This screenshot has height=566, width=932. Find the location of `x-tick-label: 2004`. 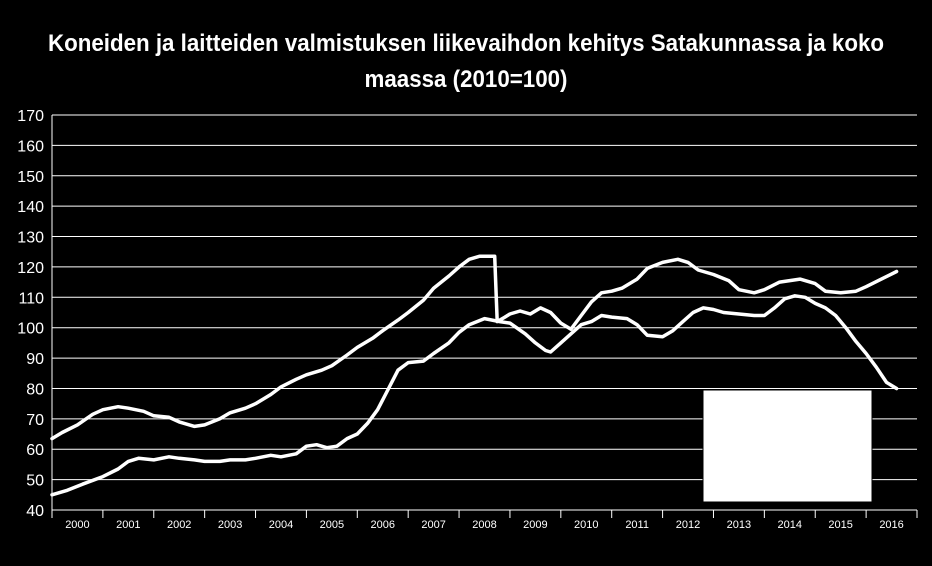

x-tick-label: 2004 is located at coordinates (281, 525).